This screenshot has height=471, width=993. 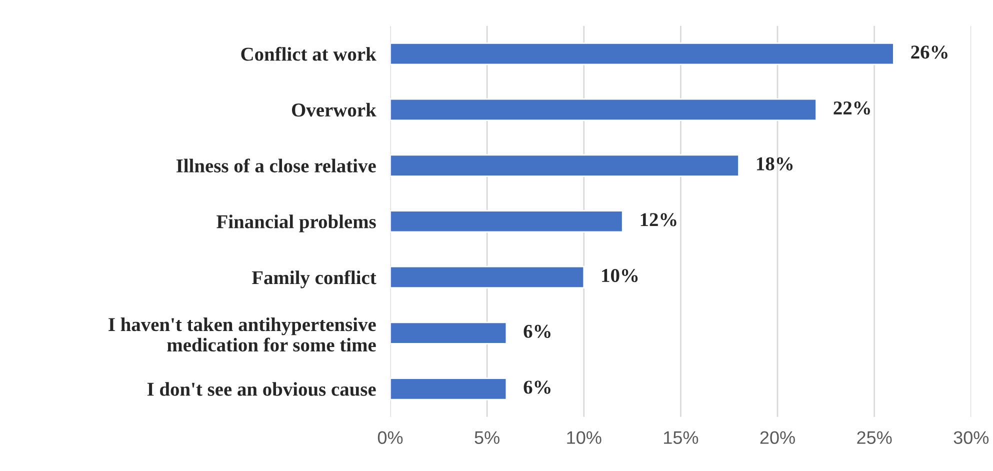 I want to click on x-tick-label: 5%, so click(x=487, y=437).